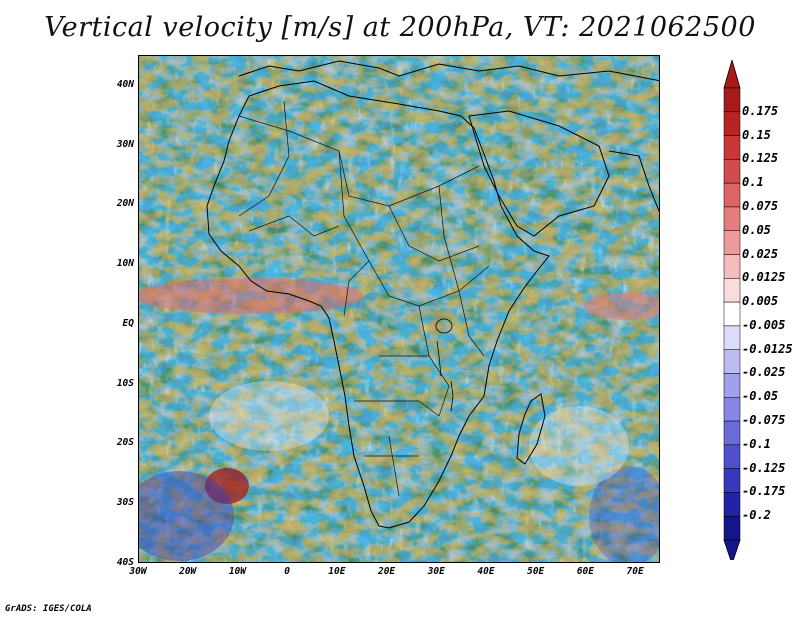  Describe the element at coordinates (444, 365) in the screenshot. I see `lakes` at that location.